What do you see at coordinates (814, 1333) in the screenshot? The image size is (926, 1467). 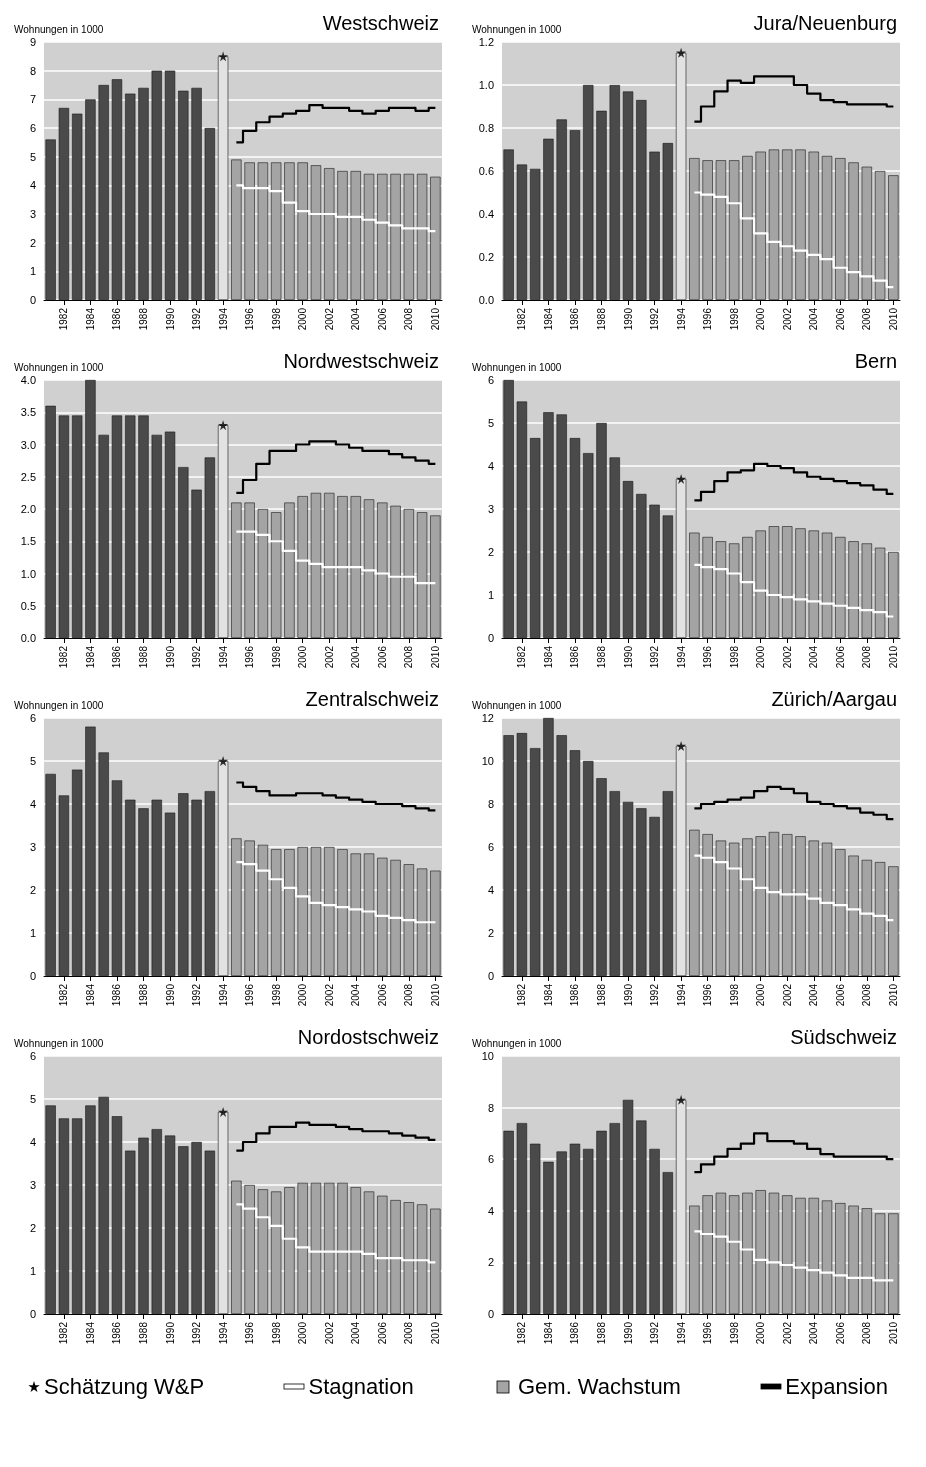 I see `x-tick-label: 2004` at bounding box center [814, 1333].